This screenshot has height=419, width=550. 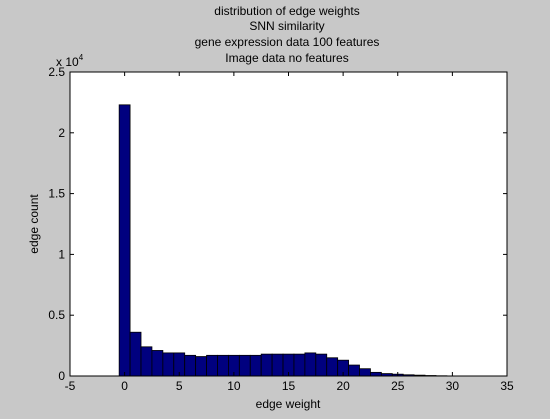 What do you see at coordinates (56, 194) in the screenshot?
I see `y-tick-label: 1.5` at bounding box center [56, 194].